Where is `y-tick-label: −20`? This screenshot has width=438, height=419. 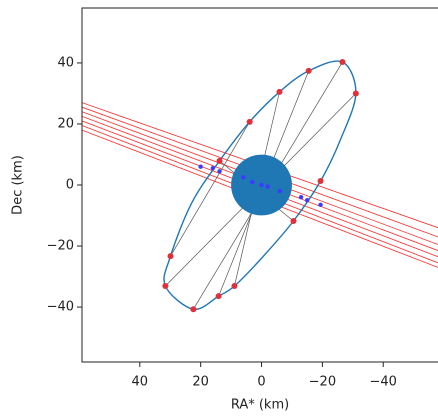 y-tick-label: −20 is located at coordinates (60, 246).